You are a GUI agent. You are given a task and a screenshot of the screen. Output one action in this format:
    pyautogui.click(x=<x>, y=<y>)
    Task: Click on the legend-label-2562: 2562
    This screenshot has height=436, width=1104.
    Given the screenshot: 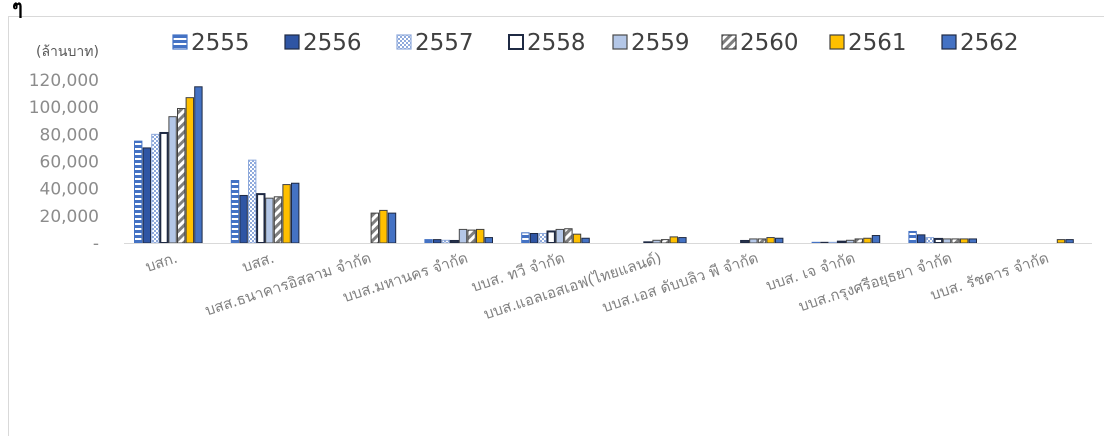 What is the action you would take?
    pyautogui.click(x=989, y=43)
    